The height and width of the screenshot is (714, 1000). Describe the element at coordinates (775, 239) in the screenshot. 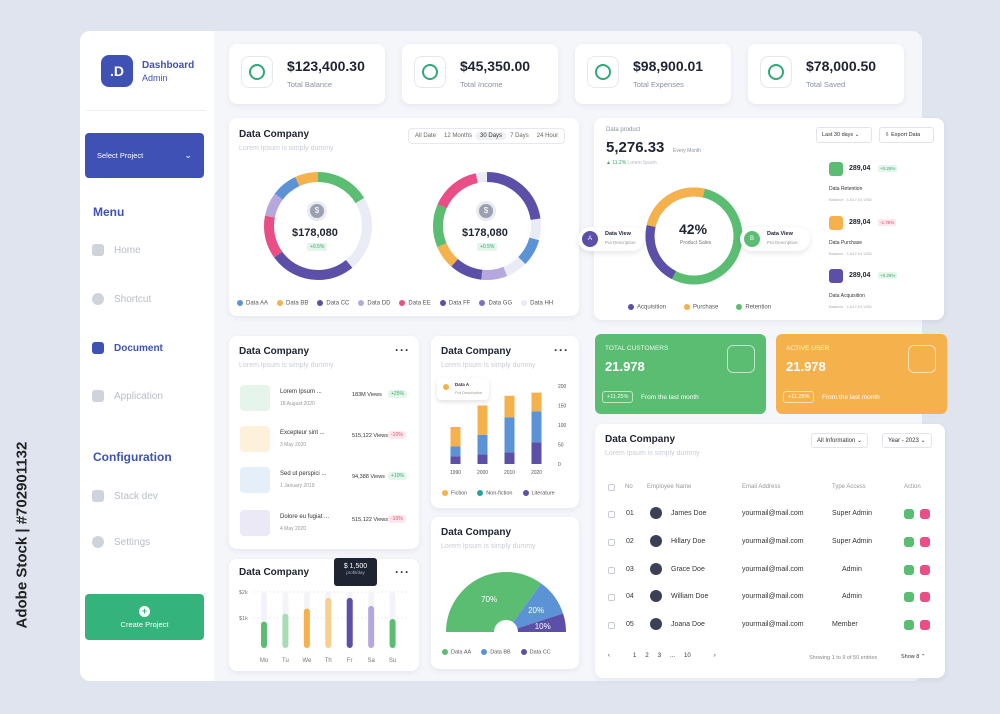

I see `data-view-b: B Data View Put Description` at that location.